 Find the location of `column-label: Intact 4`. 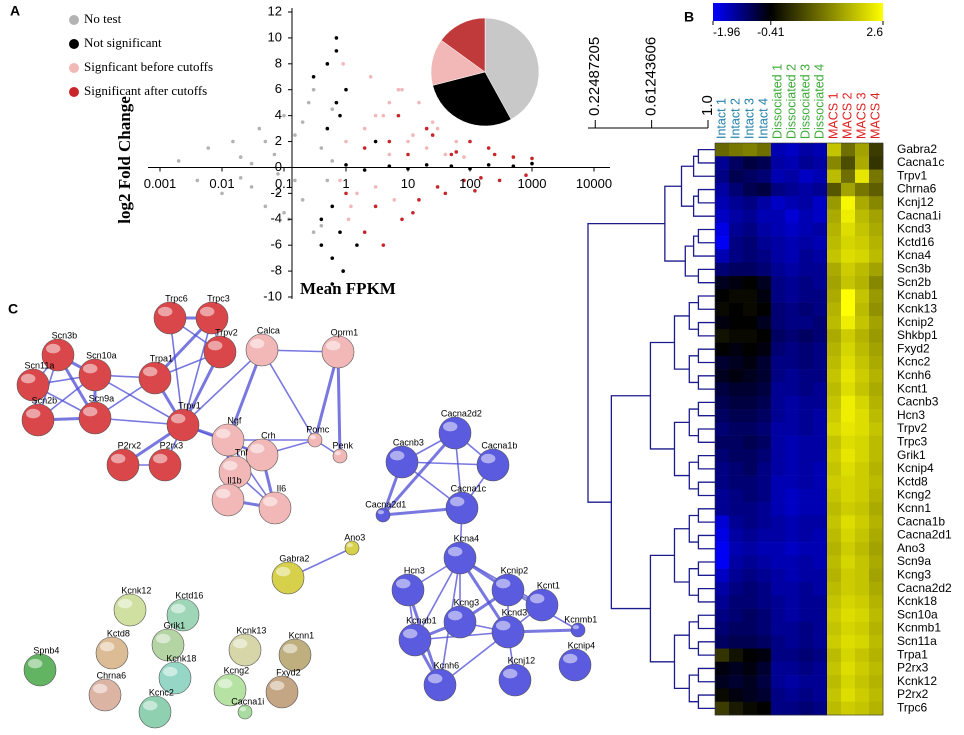

column-label: Intact 4 is located at coordinates (763, 118).